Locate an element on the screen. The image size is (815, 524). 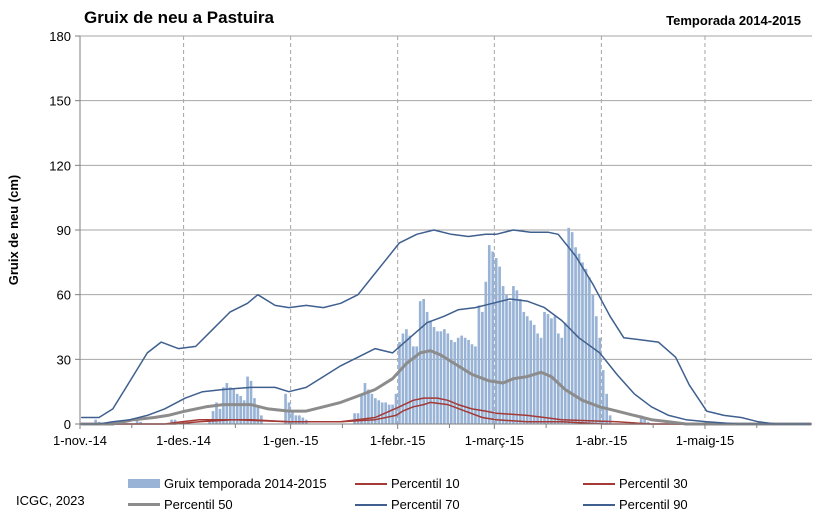
x-tick-label: 1-febr.-15 is located at coordinates (398, 440).